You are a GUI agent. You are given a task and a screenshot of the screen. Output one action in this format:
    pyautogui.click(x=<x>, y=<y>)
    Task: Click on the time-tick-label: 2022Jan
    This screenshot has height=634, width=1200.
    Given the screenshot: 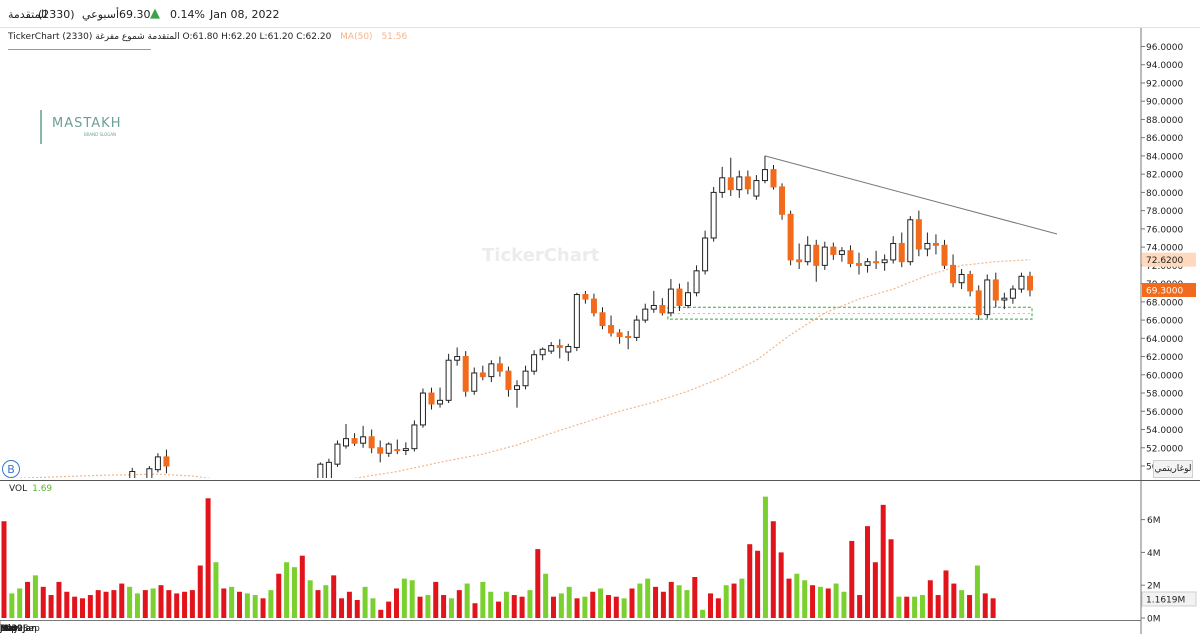 What is the action you would take?
    pyautogui.click(x=18, y=629)
    